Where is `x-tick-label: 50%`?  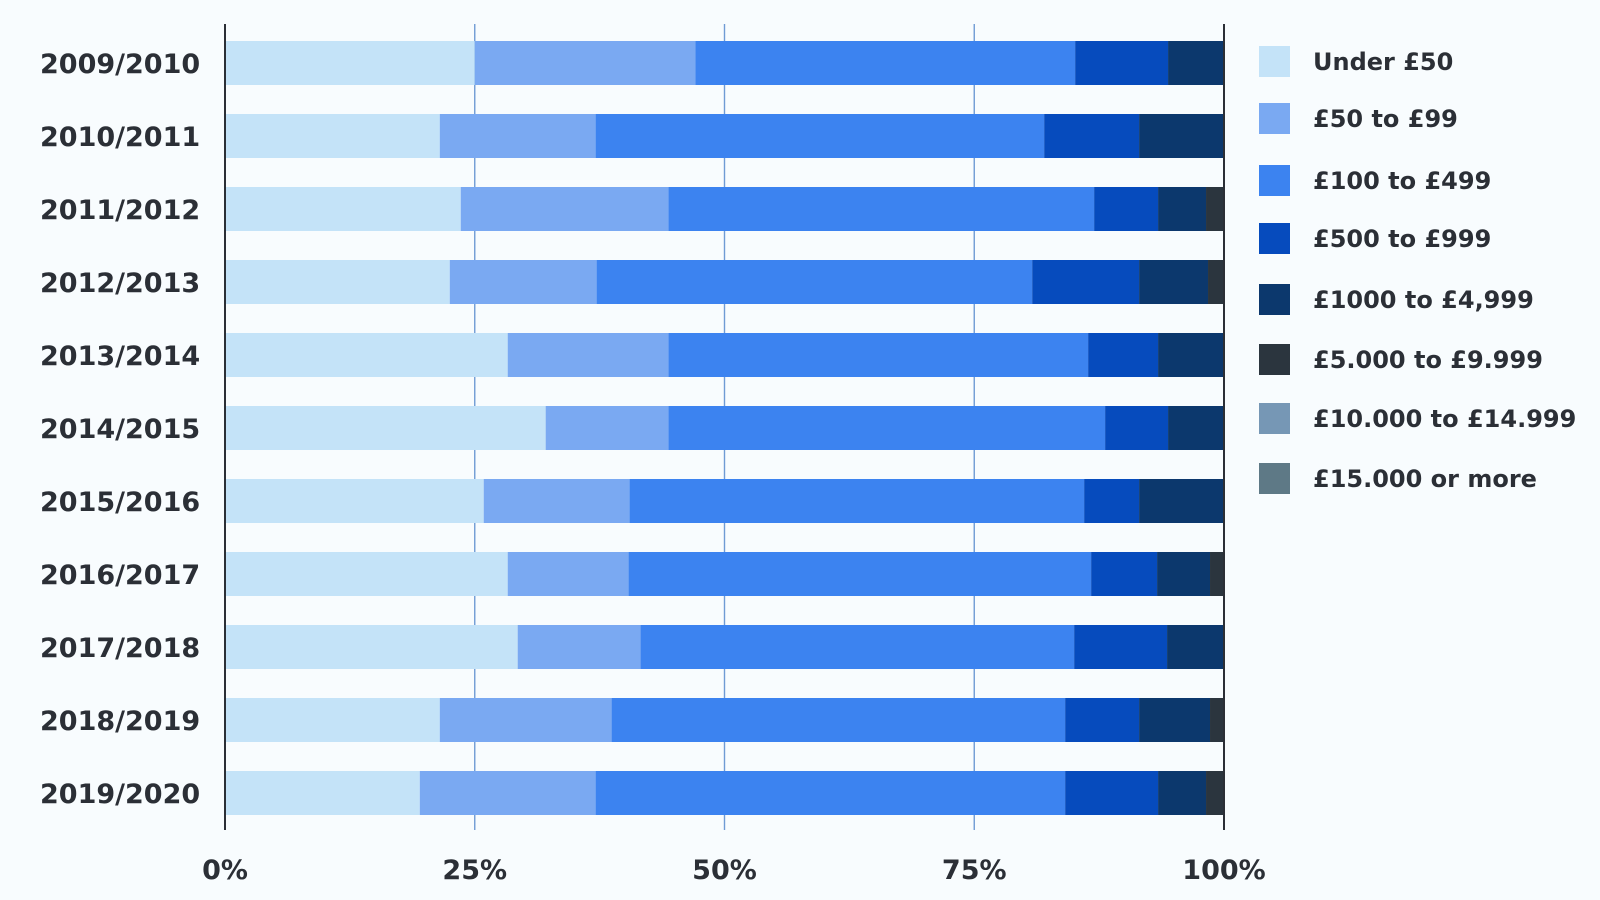
x-tick-label: 50% is located at coordinates (724, 870).